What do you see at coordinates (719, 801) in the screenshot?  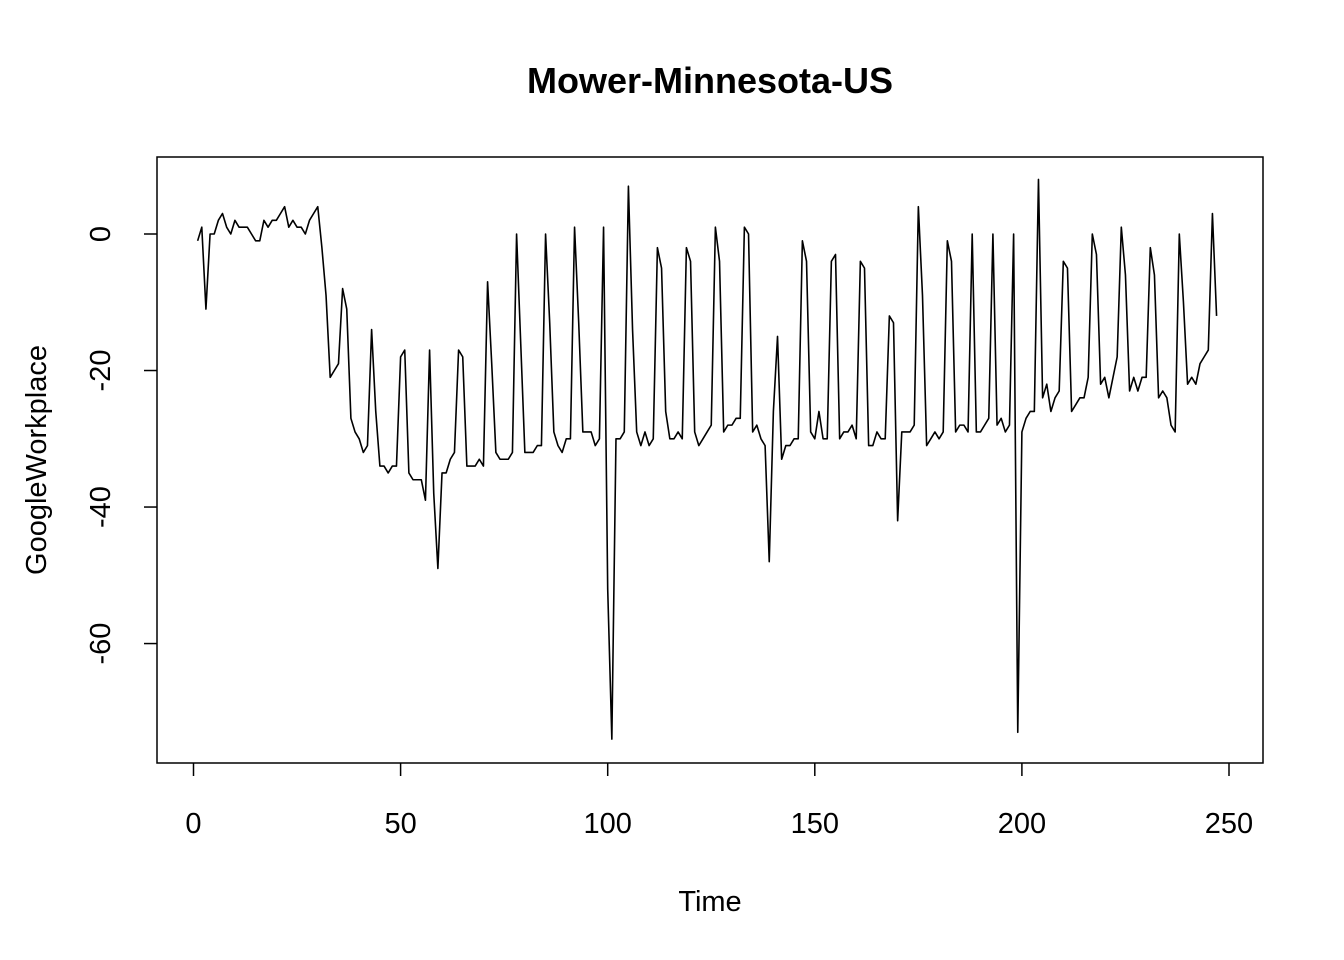 I see `x-axis: 0 50 100 150 200 250` at bounding box center [719, 801].